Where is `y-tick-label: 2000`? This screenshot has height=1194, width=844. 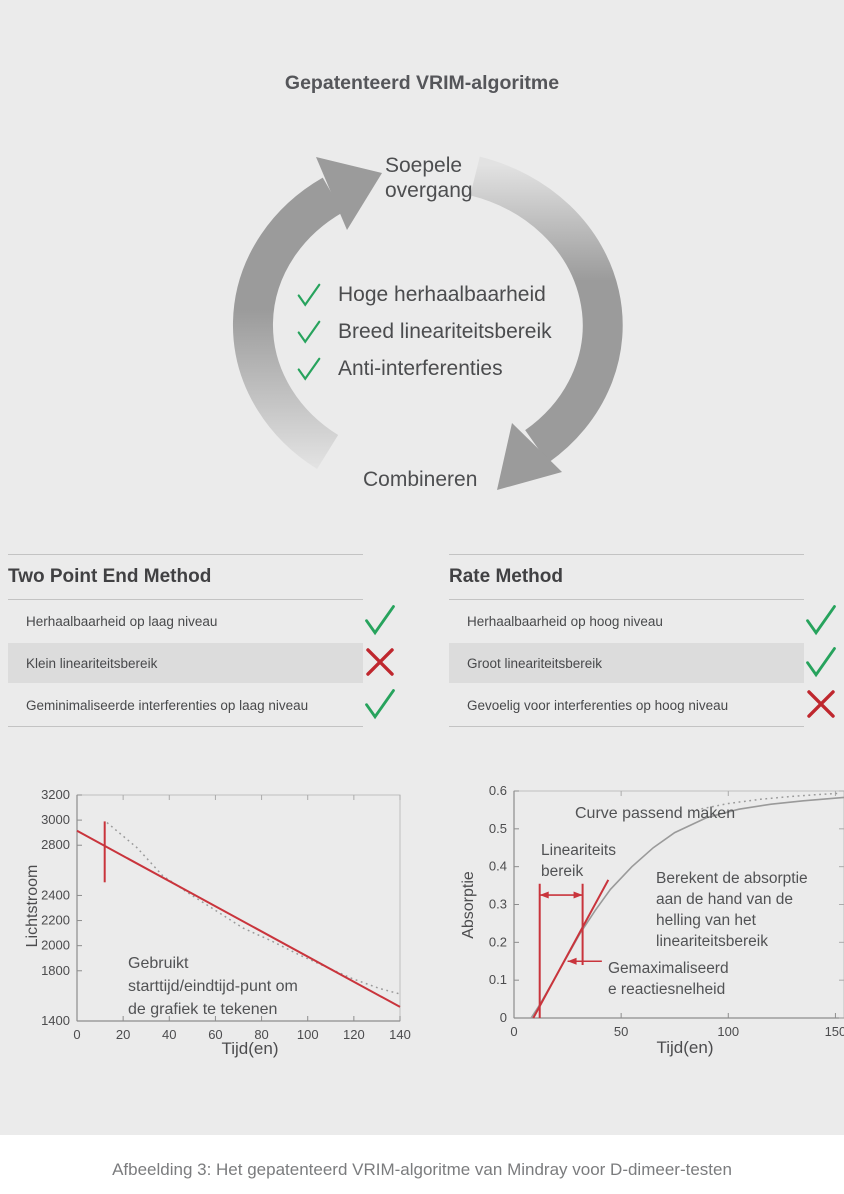 y-tick-label: 2000 is located at coordinates (55, 945).